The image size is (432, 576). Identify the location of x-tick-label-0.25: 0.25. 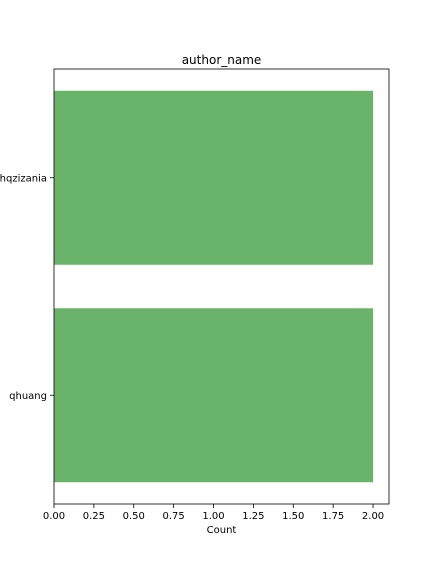
(94, 516).